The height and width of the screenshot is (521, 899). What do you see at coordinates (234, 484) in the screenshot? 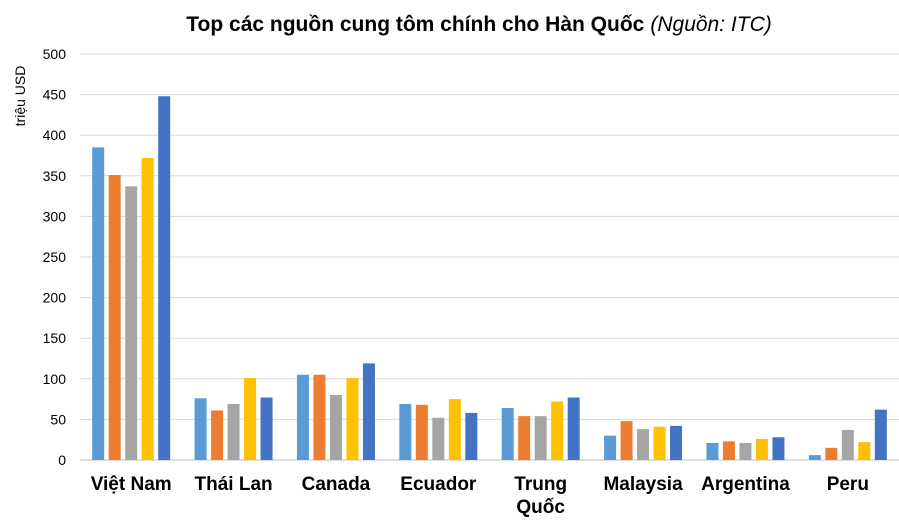
I see `x-tick-label: Thái Lan` at bounding box center [234, 484].